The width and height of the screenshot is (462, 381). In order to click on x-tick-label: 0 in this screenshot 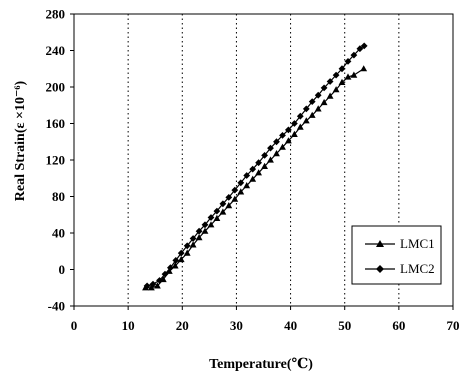, I will do `click(74, 325)`.